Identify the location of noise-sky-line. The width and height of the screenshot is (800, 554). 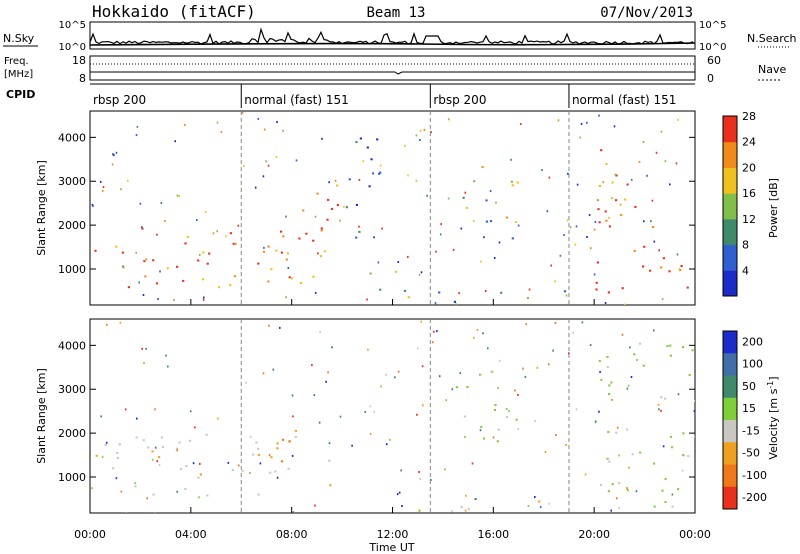
(391, 36).